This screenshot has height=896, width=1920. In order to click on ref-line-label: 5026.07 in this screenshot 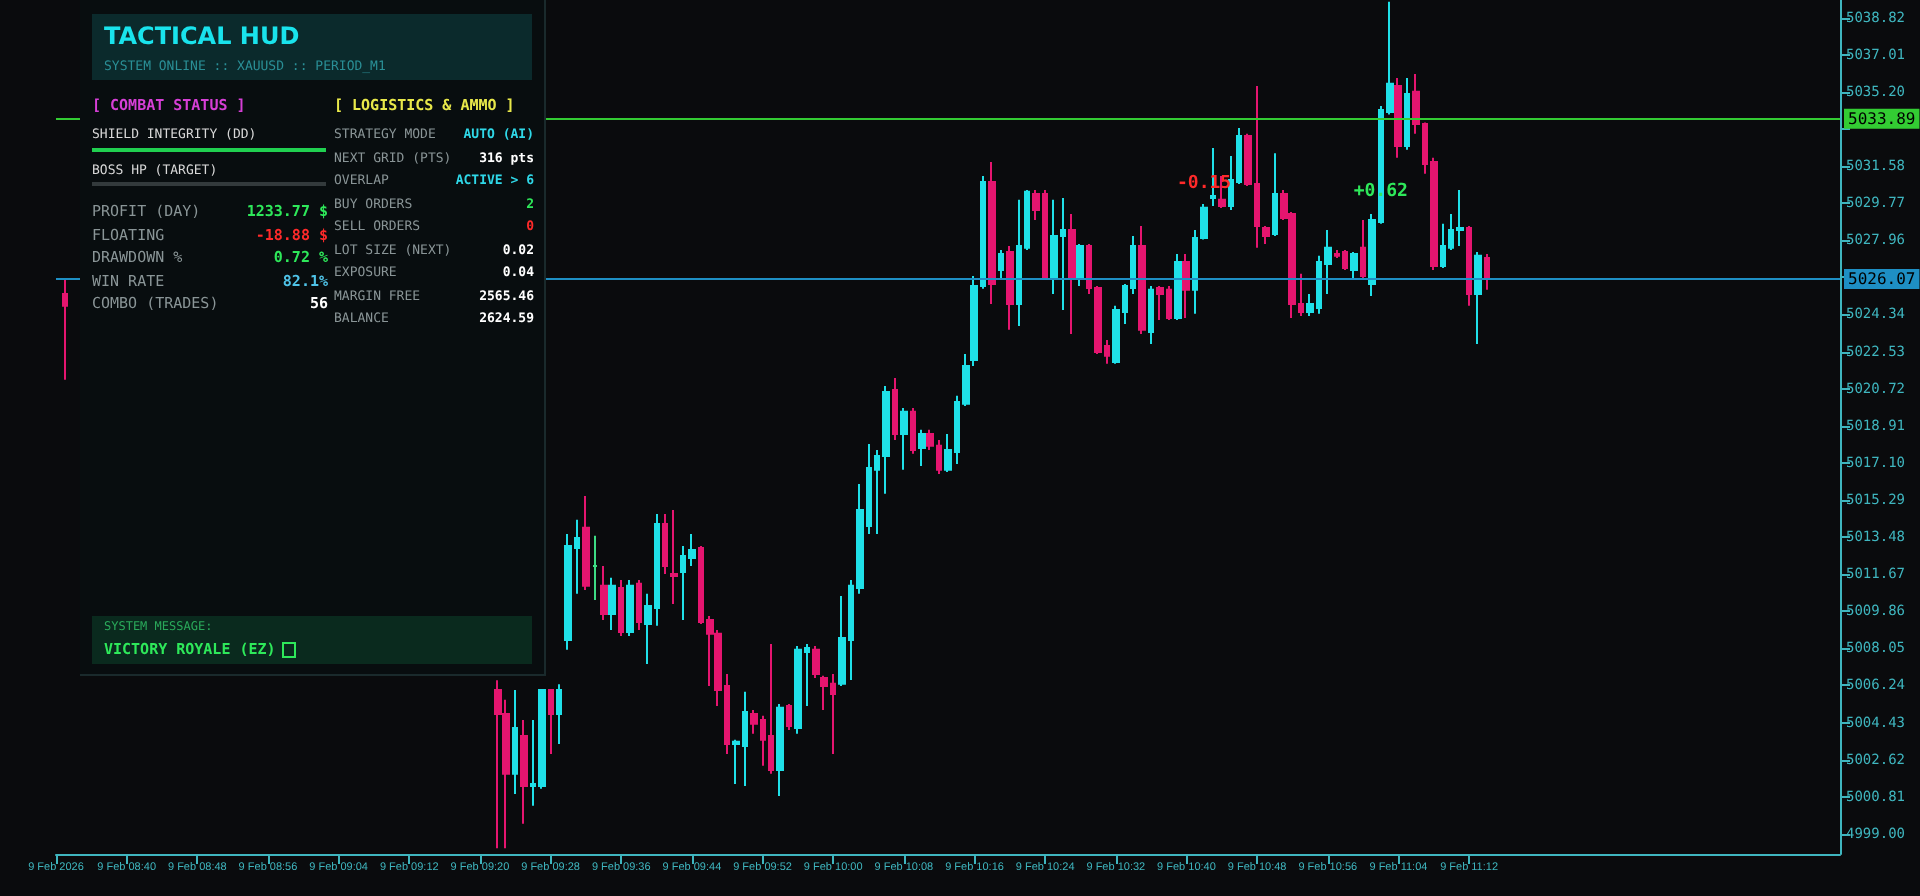, I will do `click(1882, 279)`.